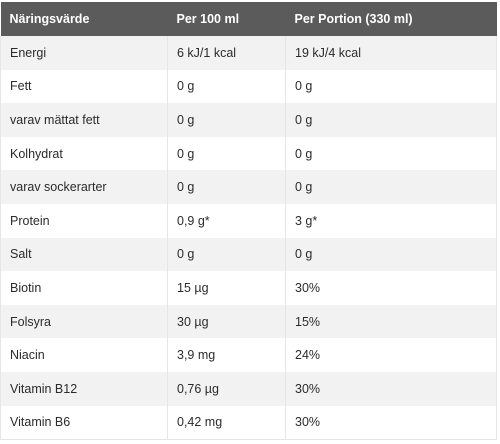 The height and width of the screenshot is (444, 500). What do you see at coordinates (226, 220) in the screenshot?
I see `per-100ml-value: 0,9 g*` at bounding box center [226, 220].